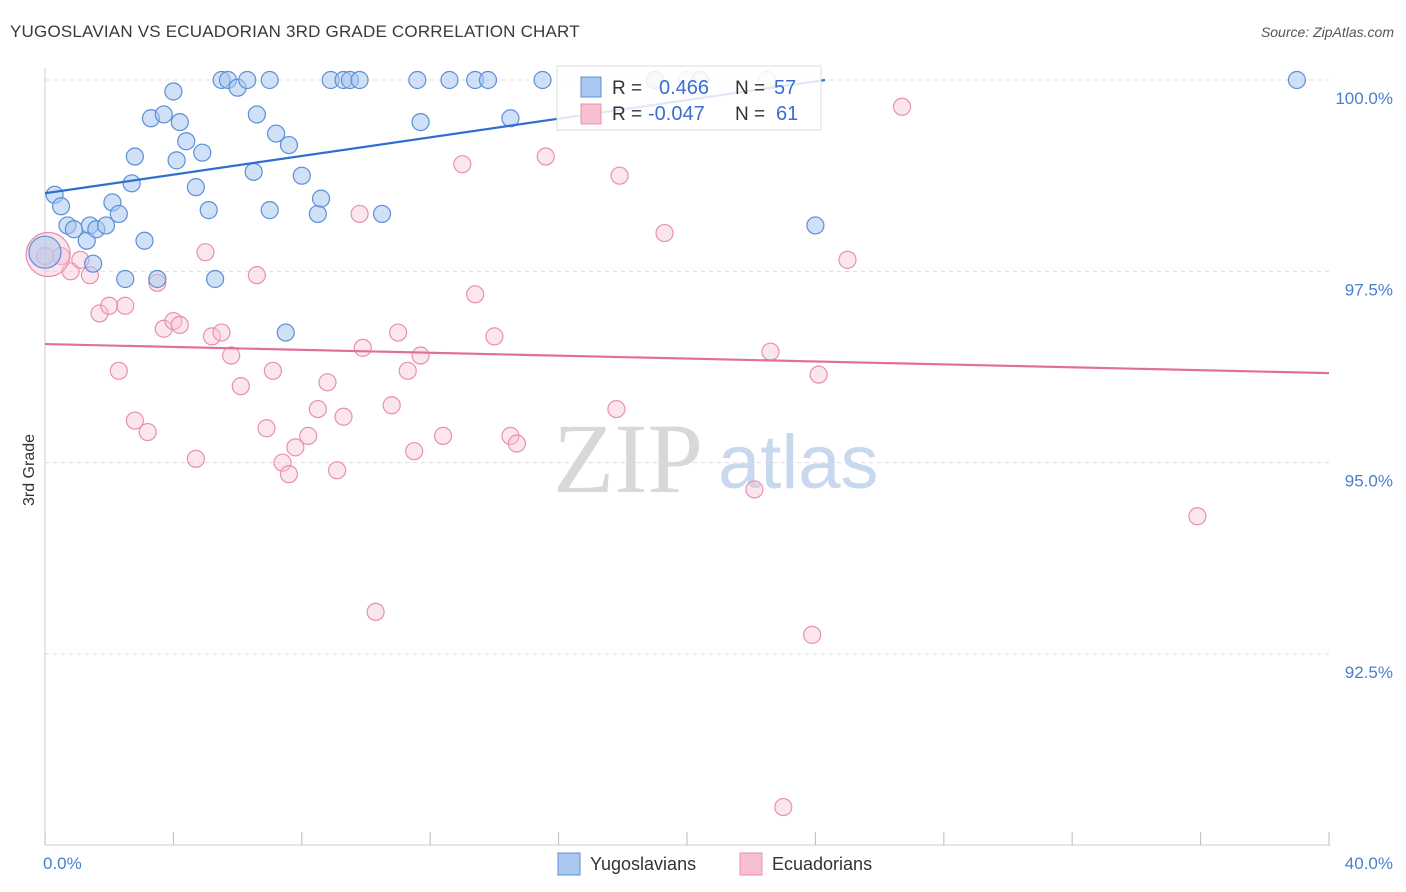  Describe the element at coordinates (684, 88) in the screenshot. I see `stat-r-value-1: 0.466` at that location.